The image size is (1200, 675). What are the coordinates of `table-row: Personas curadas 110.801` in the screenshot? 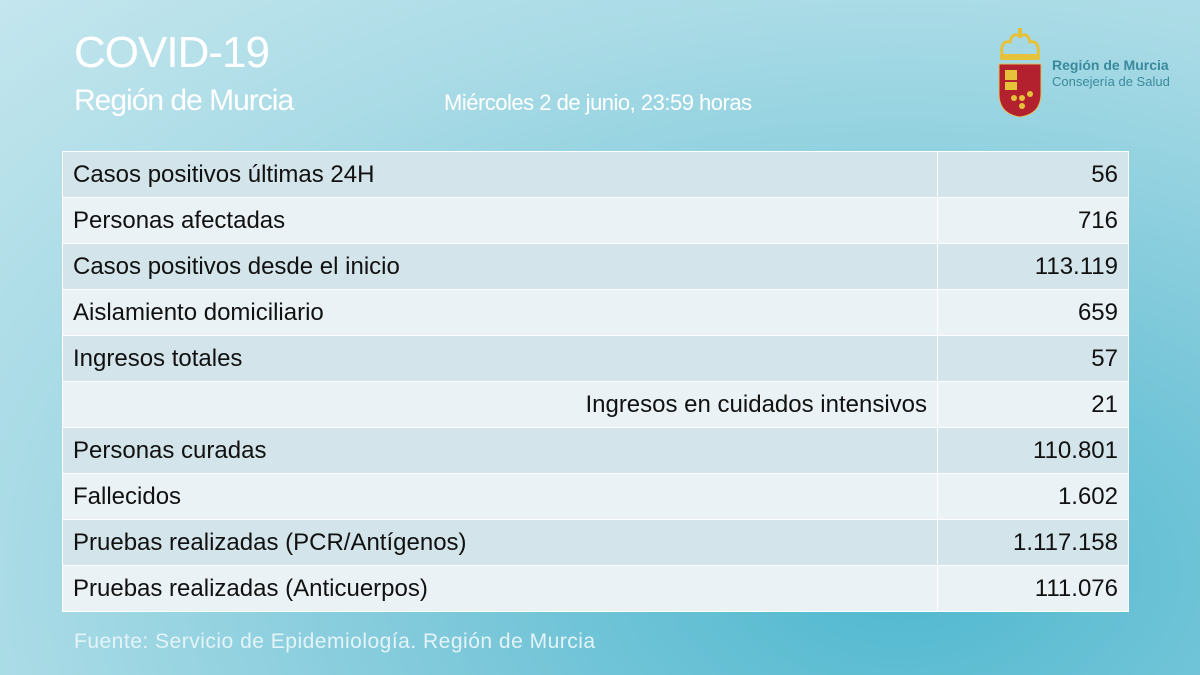 It's located at (595, 450).